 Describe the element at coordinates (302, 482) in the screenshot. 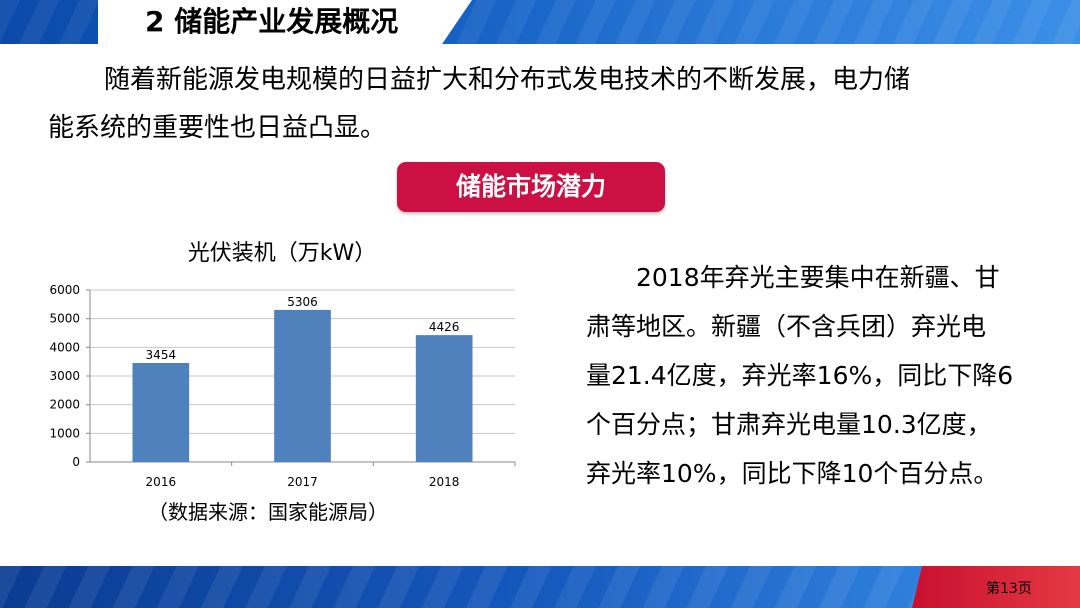

I see `x-tick-label: 2017` at that location.